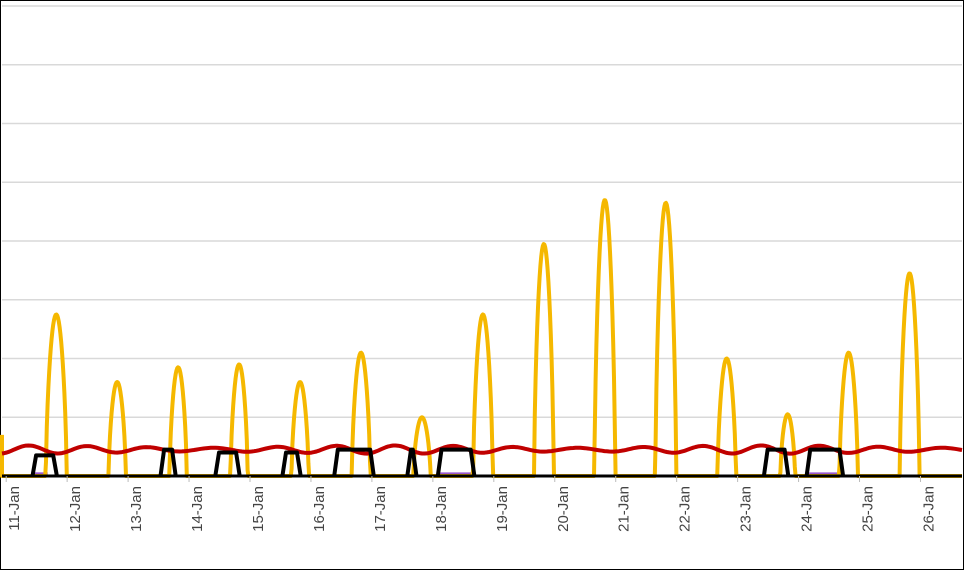  Describe the element at coordinates (380, 509) in the screenshot. I see `x-tick-label: 17-Jan` at that location.